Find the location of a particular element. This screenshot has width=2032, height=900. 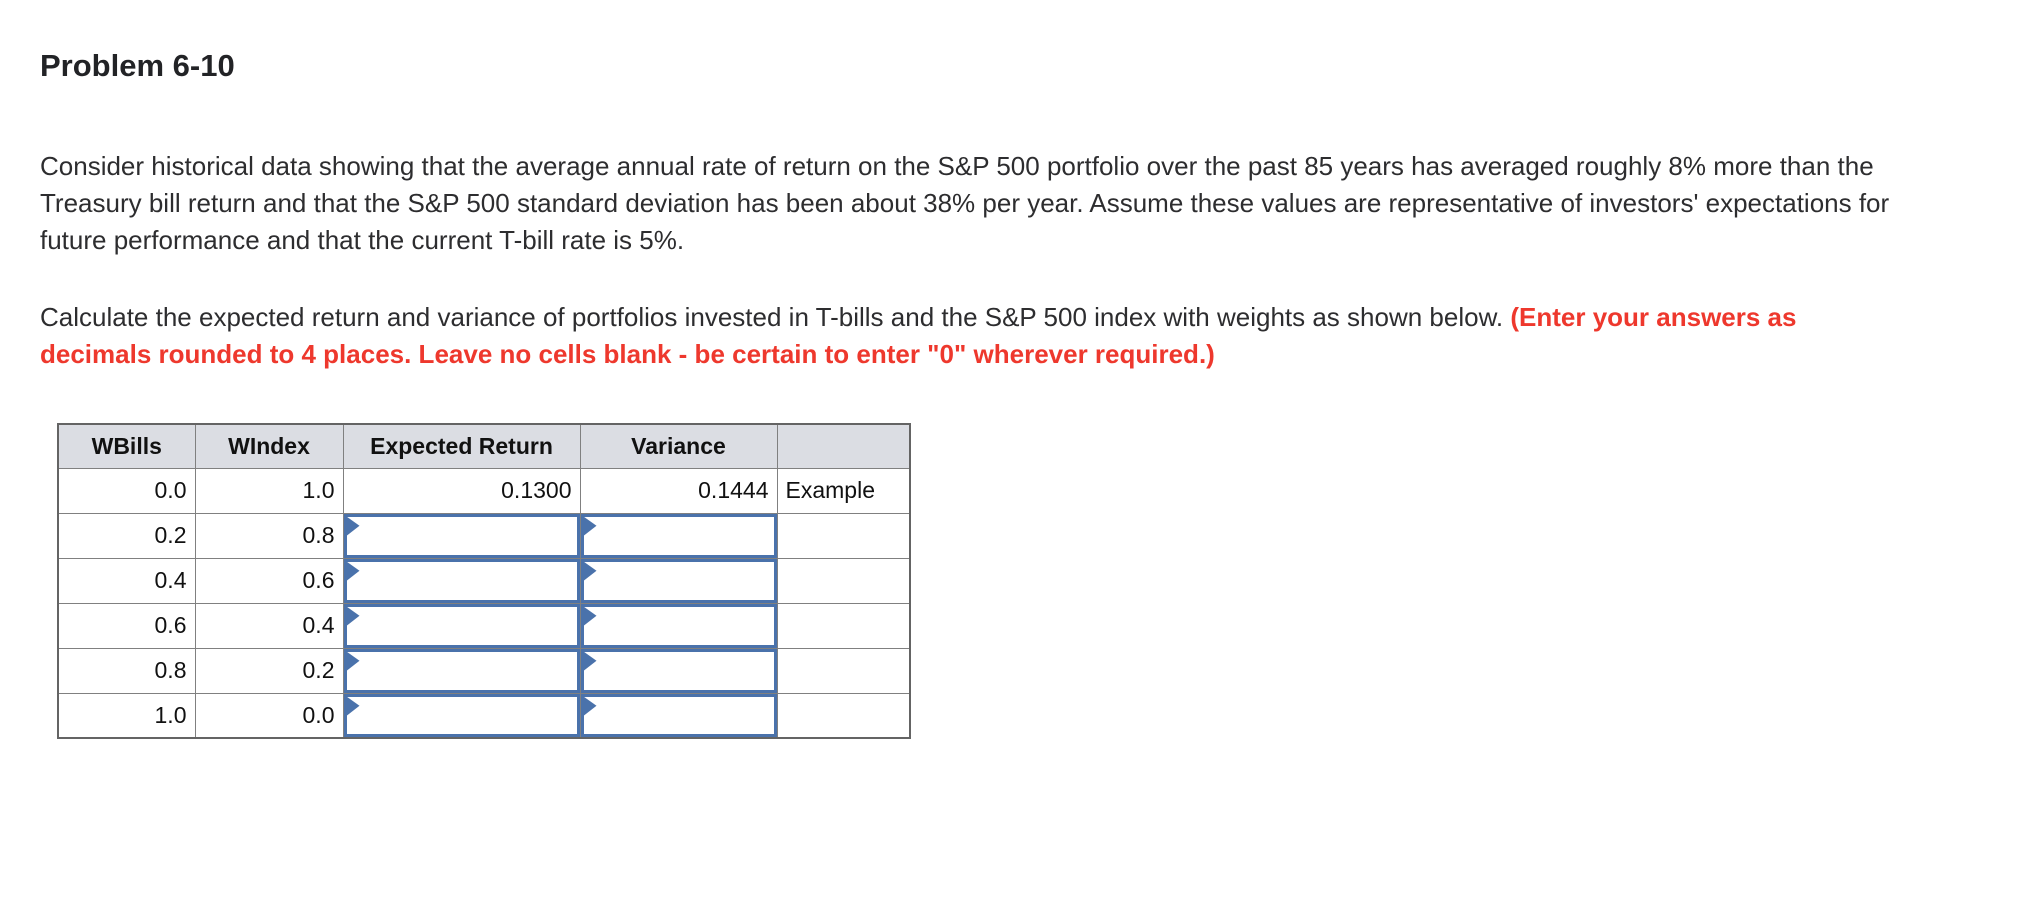

cell-expected-return: 0.1300 is located at coordinates (461, 490).